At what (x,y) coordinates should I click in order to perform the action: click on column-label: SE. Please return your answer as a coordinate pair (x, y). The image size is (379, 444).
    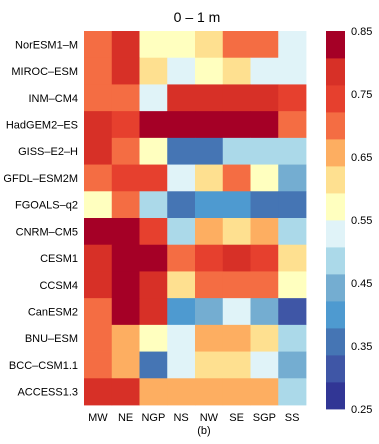
    Looking at the image, I should click on (236, 418).